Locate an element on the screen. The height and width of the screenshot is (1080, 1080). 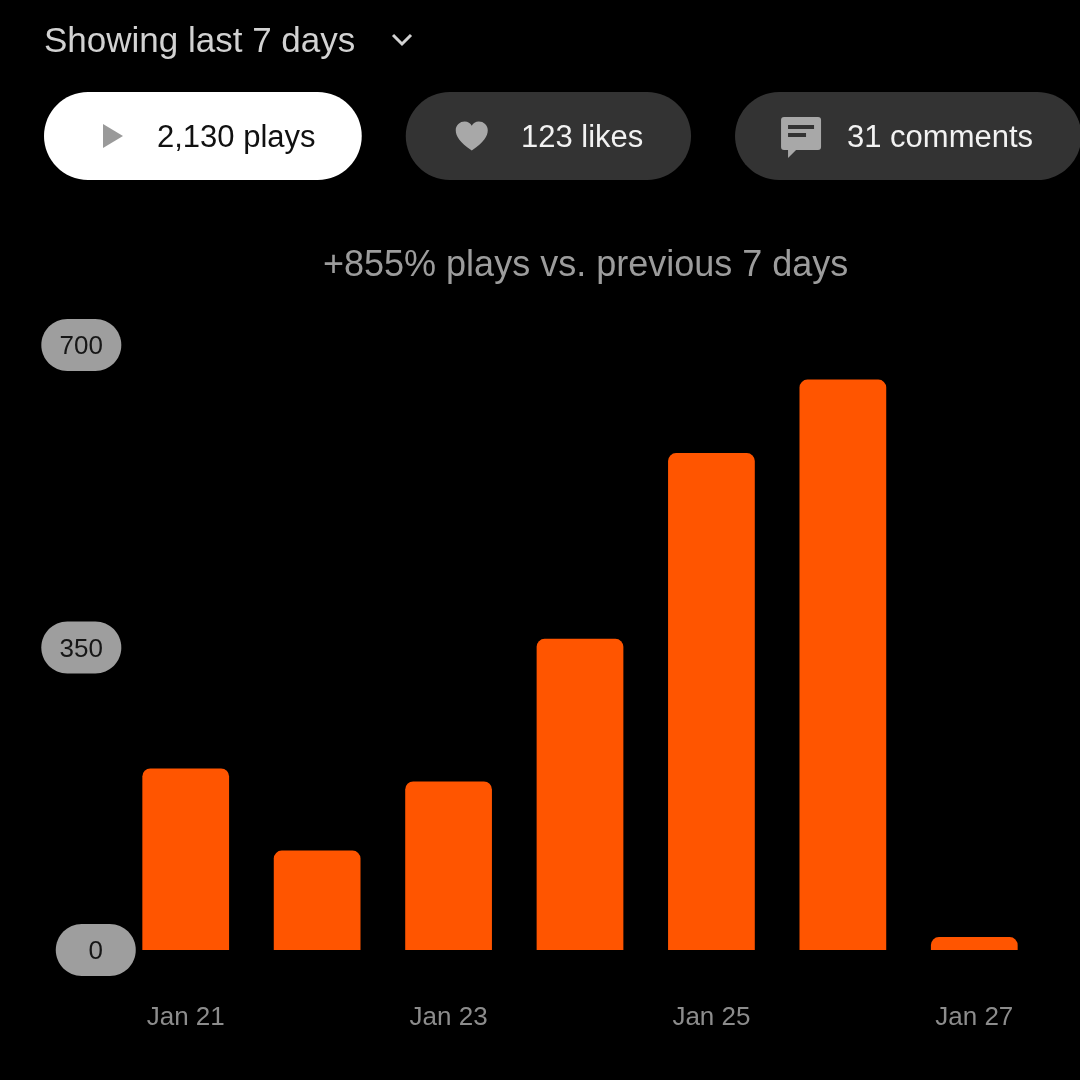
x-tick-label: Jan 23 is located at coordinates (448, 1016).